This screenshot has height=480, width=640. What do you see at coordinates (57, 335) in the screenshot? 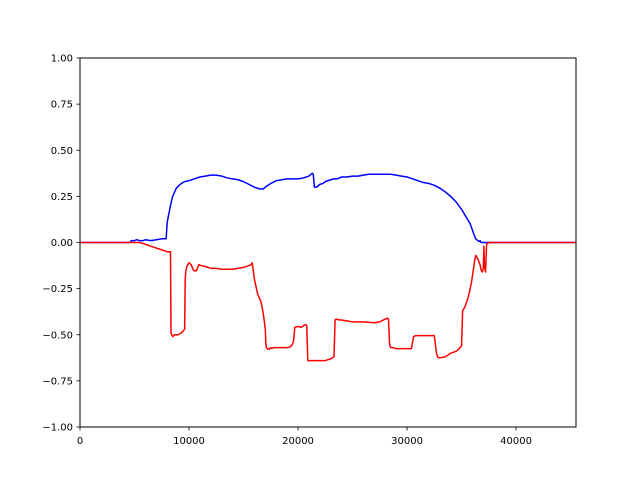
I see `y-tick-label: −0.50` at bounding box center [57, 335].